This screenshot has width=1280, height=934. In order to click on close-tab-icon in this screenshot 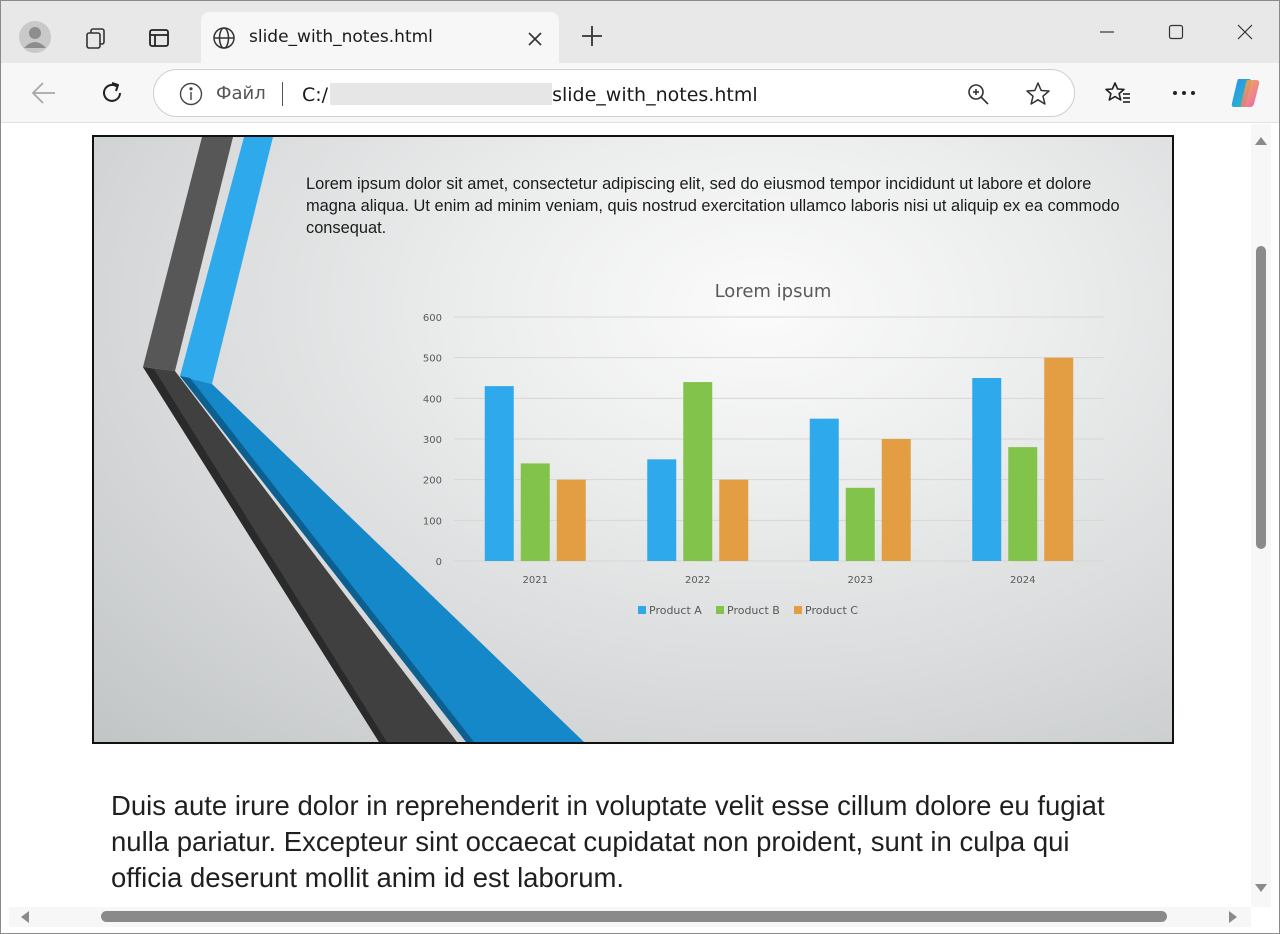, I will do `click(535, 39)`.